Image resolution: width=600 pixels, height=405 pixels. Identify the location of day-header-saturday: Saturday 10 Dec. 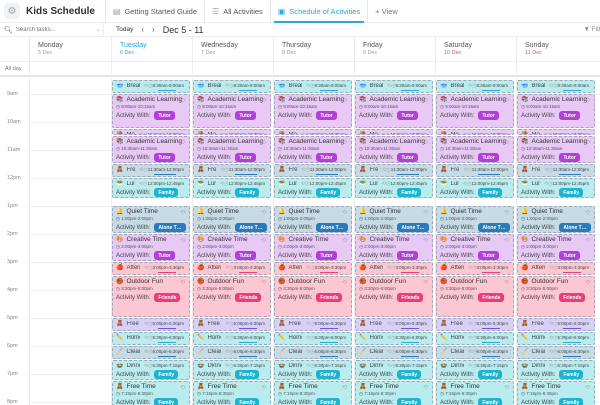
(475, 49).